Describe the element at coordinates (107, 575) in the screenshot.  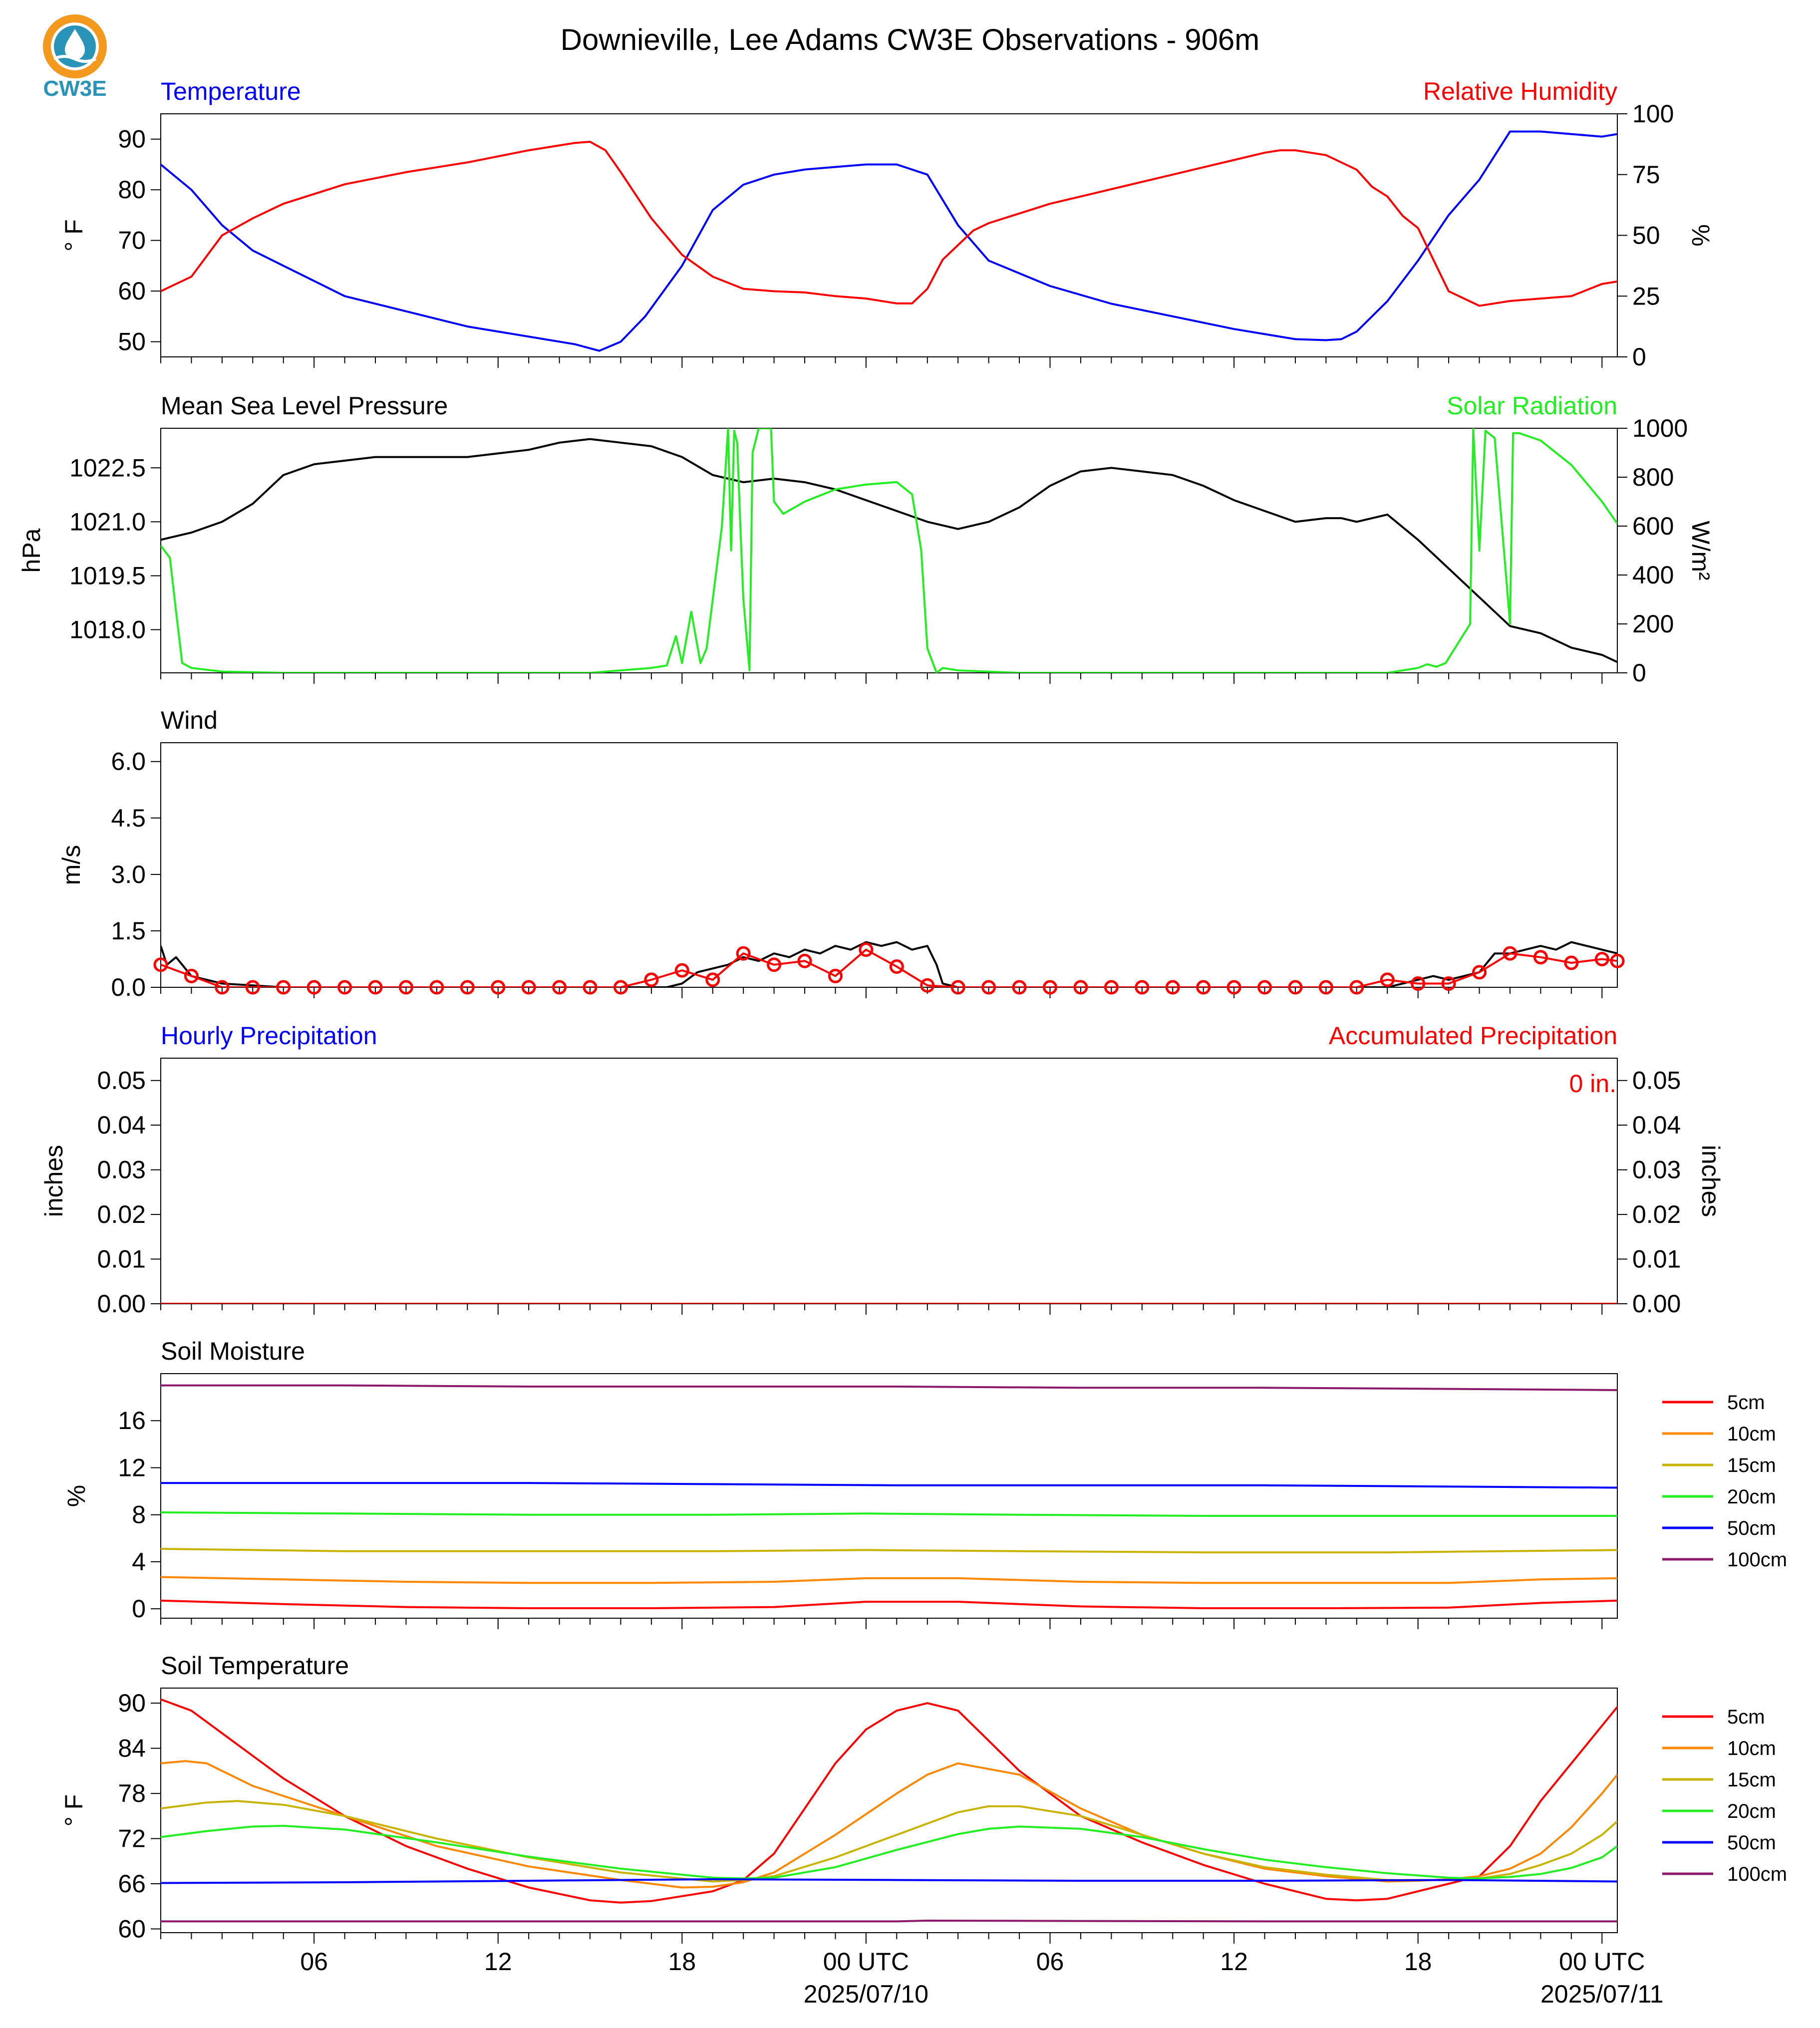
I see `y-tick-label: 1019.5` at that location.